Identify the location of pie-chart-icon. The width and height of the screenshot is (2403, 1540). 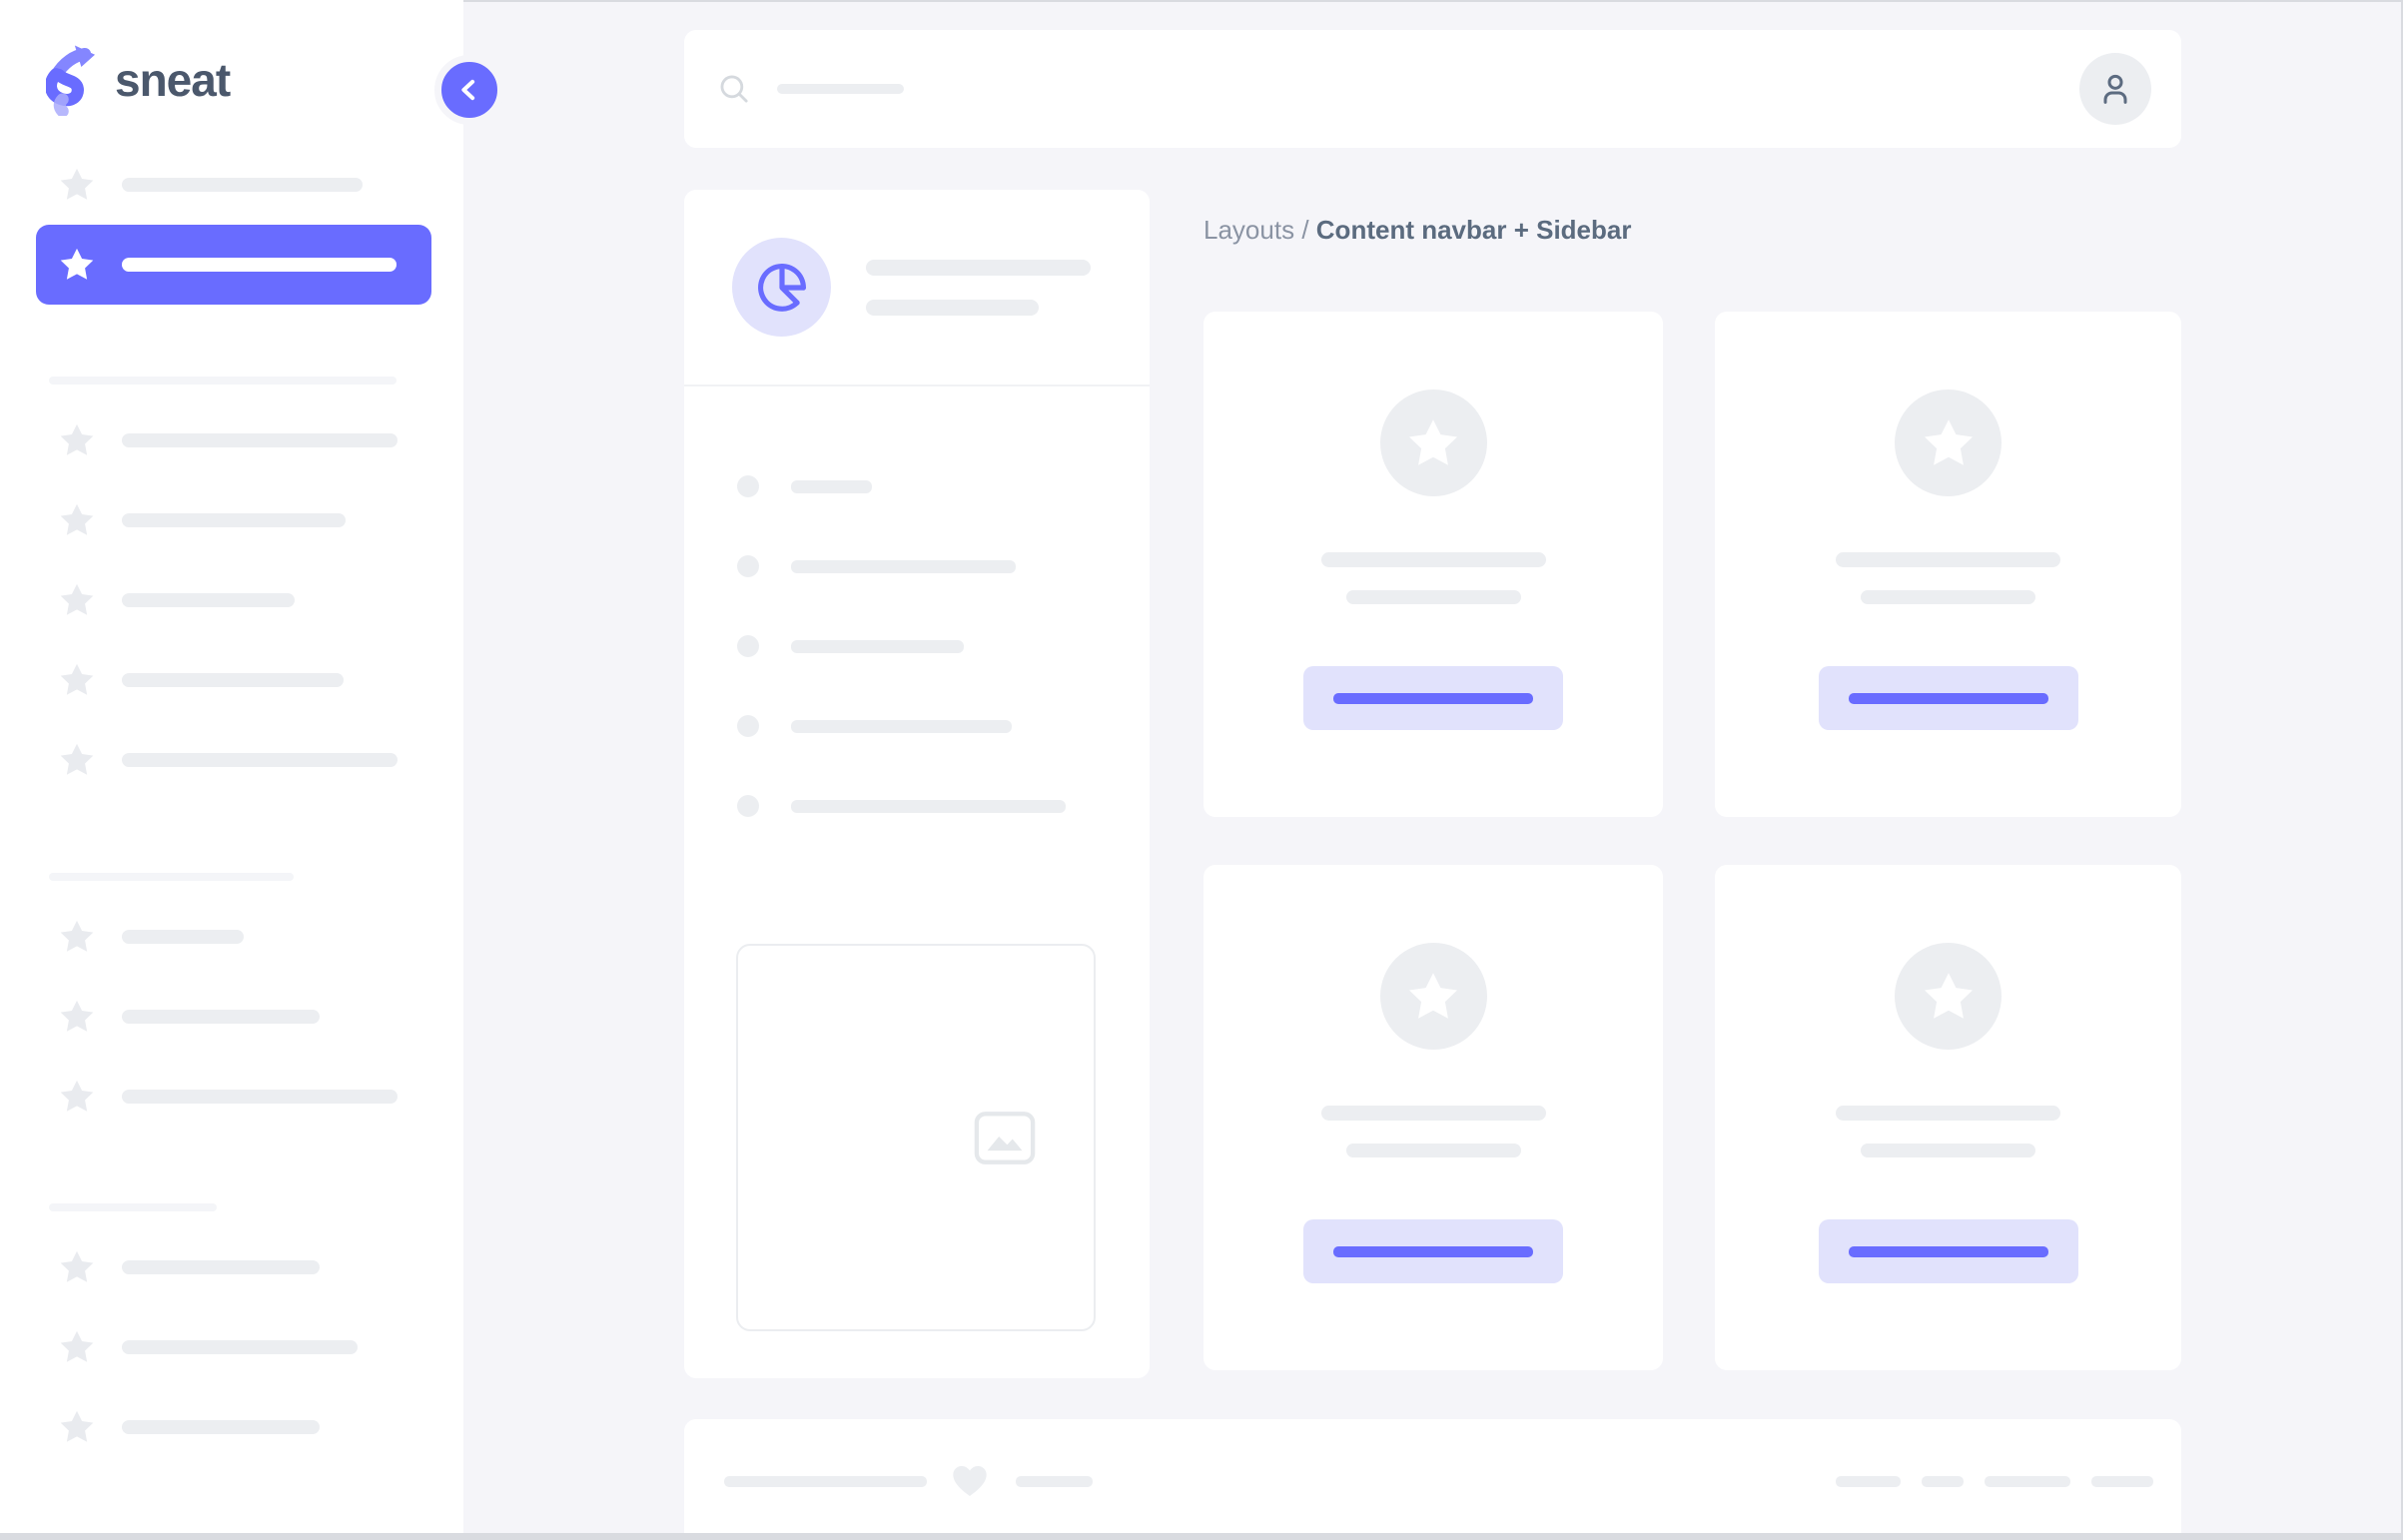
(781, 288).